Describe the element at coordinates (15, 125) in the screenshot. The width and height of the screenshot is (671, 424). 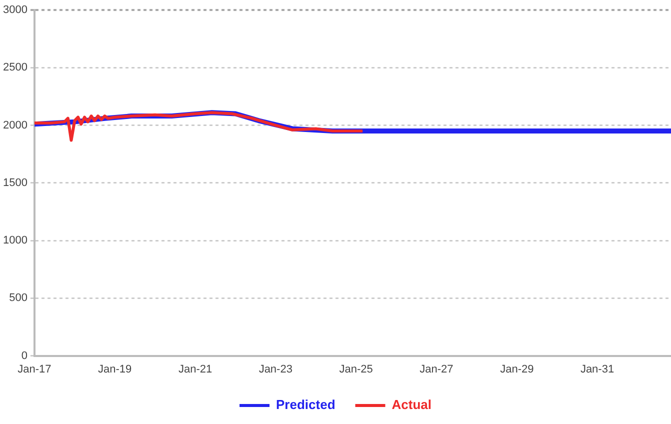
I see `y-tick-label: 2000` at that location.